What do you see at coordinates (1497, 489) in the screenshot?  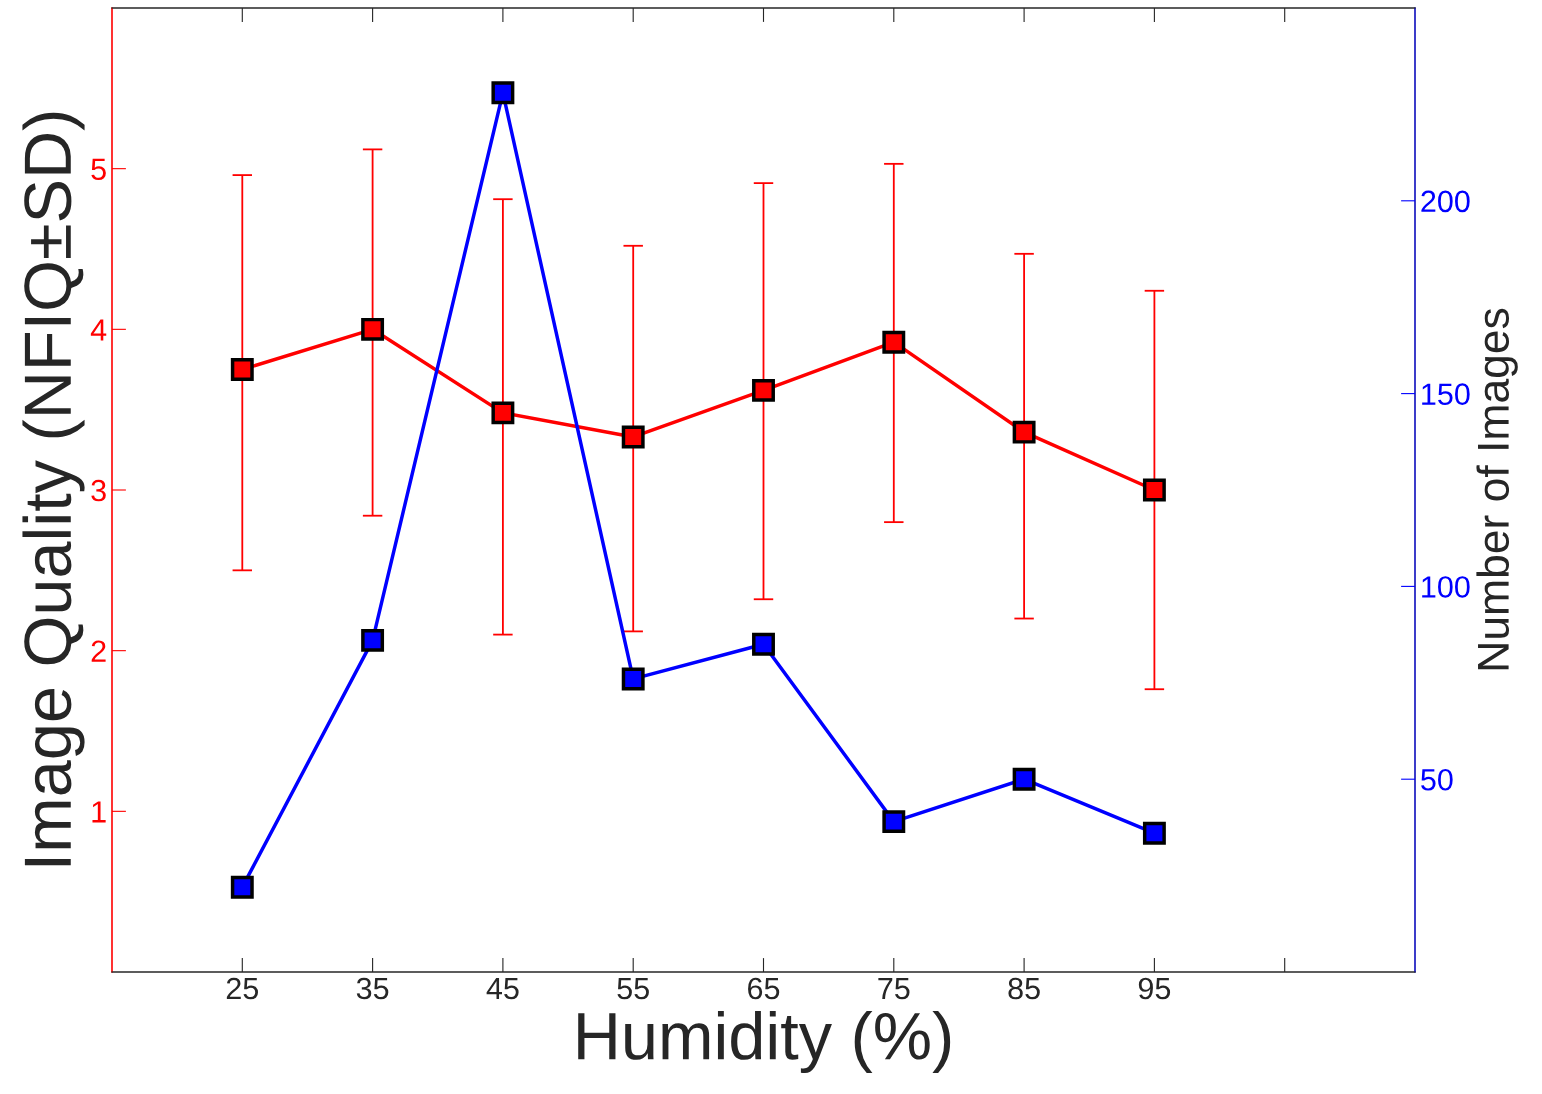 I see `y2-axis-title: Number of Images` at bounding box center [1497, 489].